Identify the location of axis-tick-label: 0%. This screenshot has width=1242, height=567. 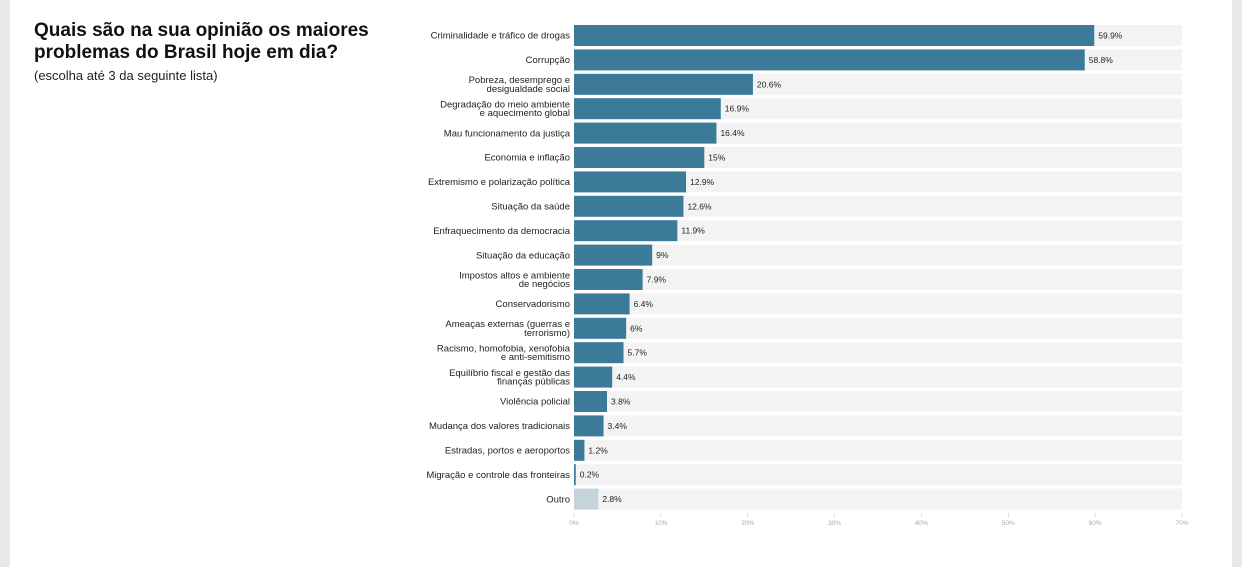
(574, 523).